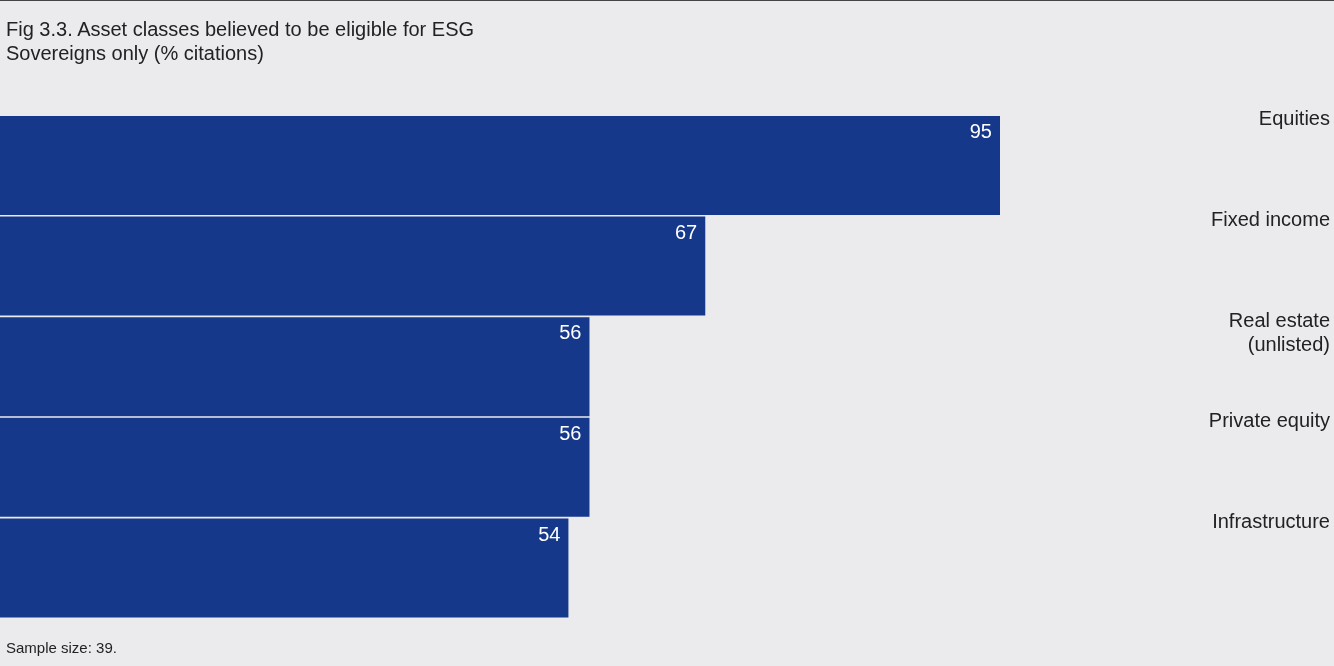 This screenshot has width=1334, height=666. Describe the element at coordinates (240, 29) in the screenshot. I see `chart-title: Fig 3.3. Asset classes believed to be eligible for ESG` at that location.